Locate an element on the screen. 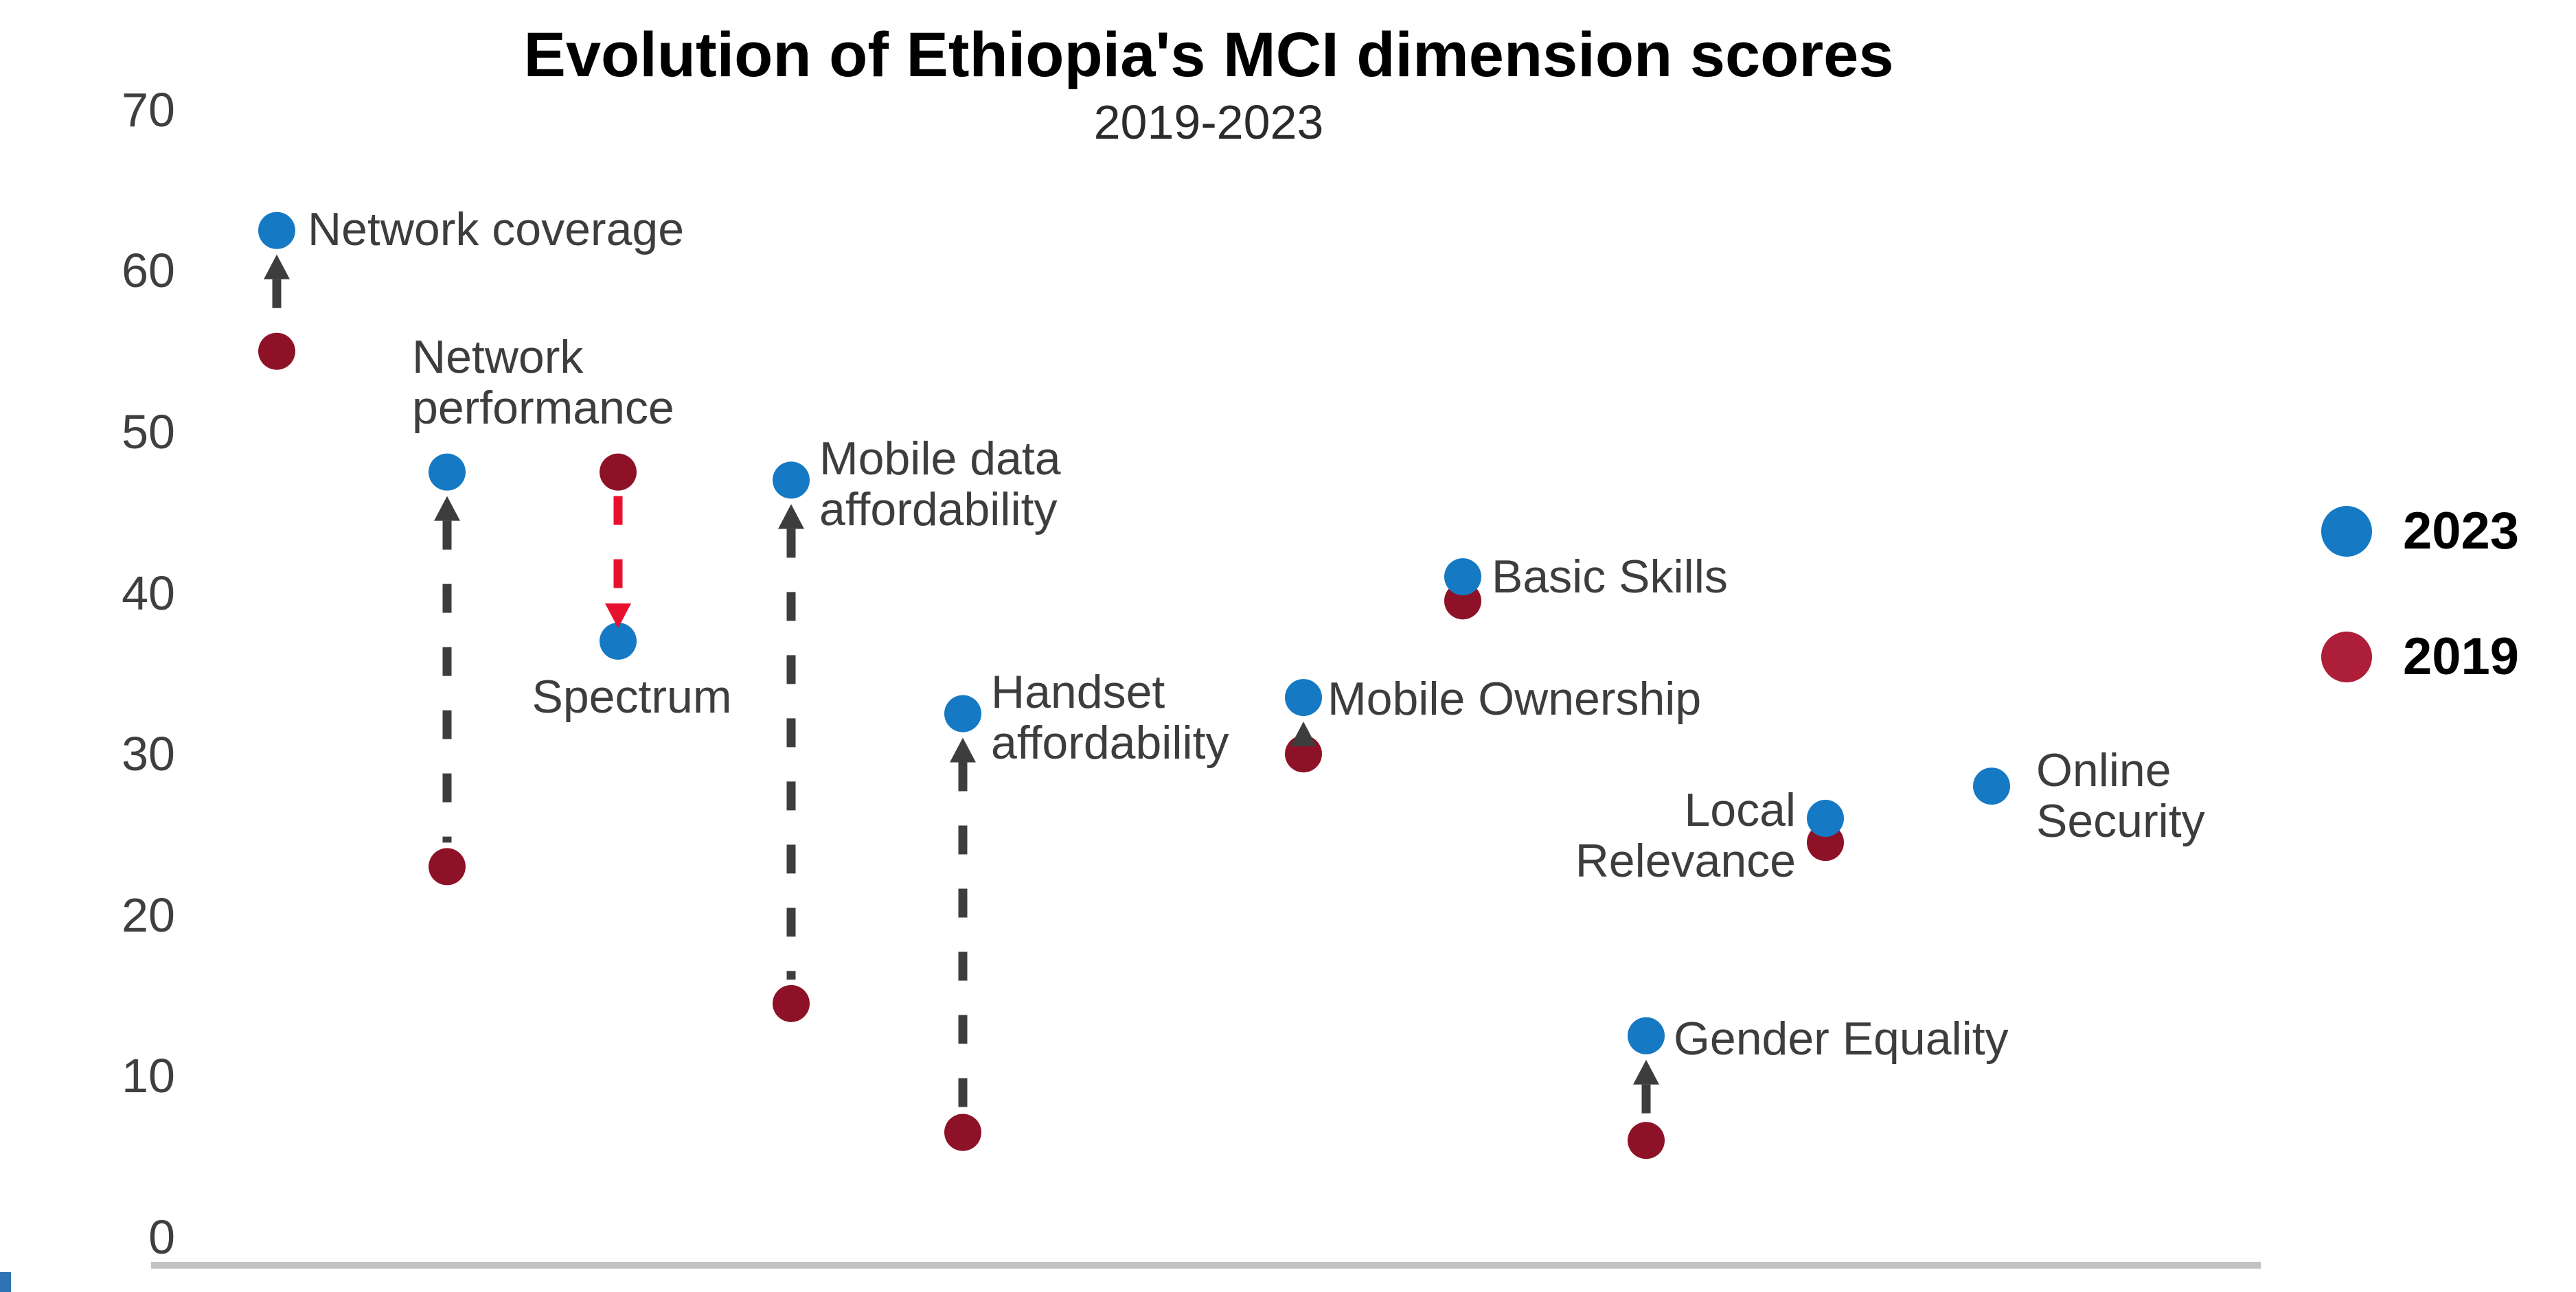  label-spectrum: Spectrum is located at coordinates (632, 696).